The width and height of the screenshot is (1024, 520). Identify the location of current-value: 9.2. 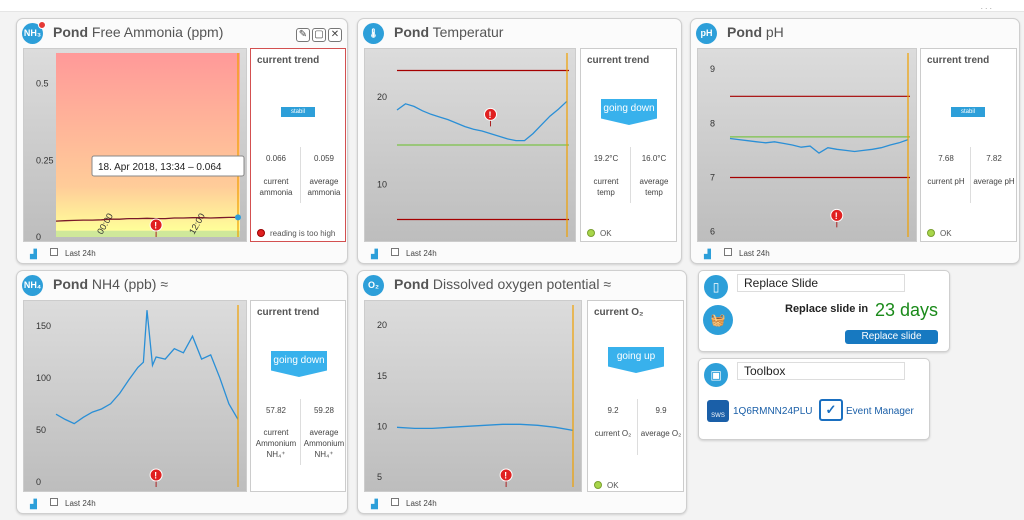
(613, 410).